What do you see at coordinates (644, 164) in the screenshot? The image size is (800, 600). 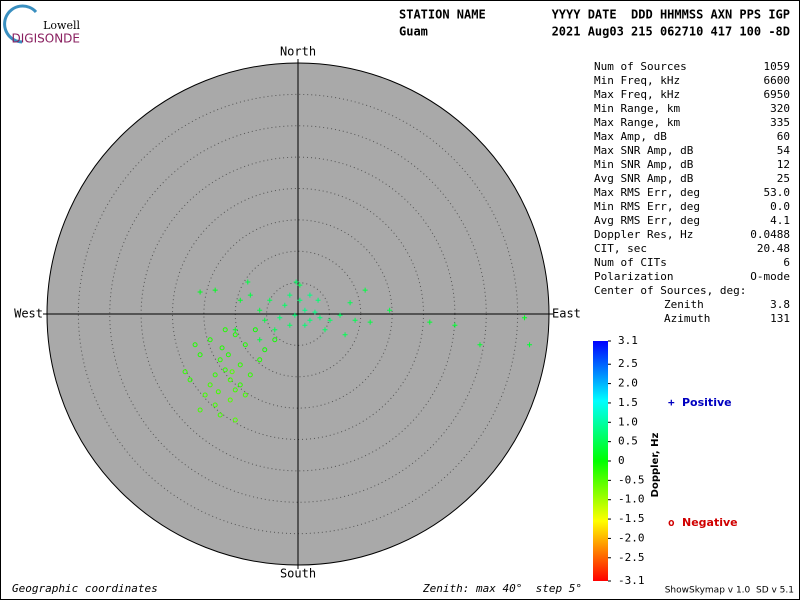 I see `stat-label: Min SNR Amp, dB` at bounding box center [644, 164].